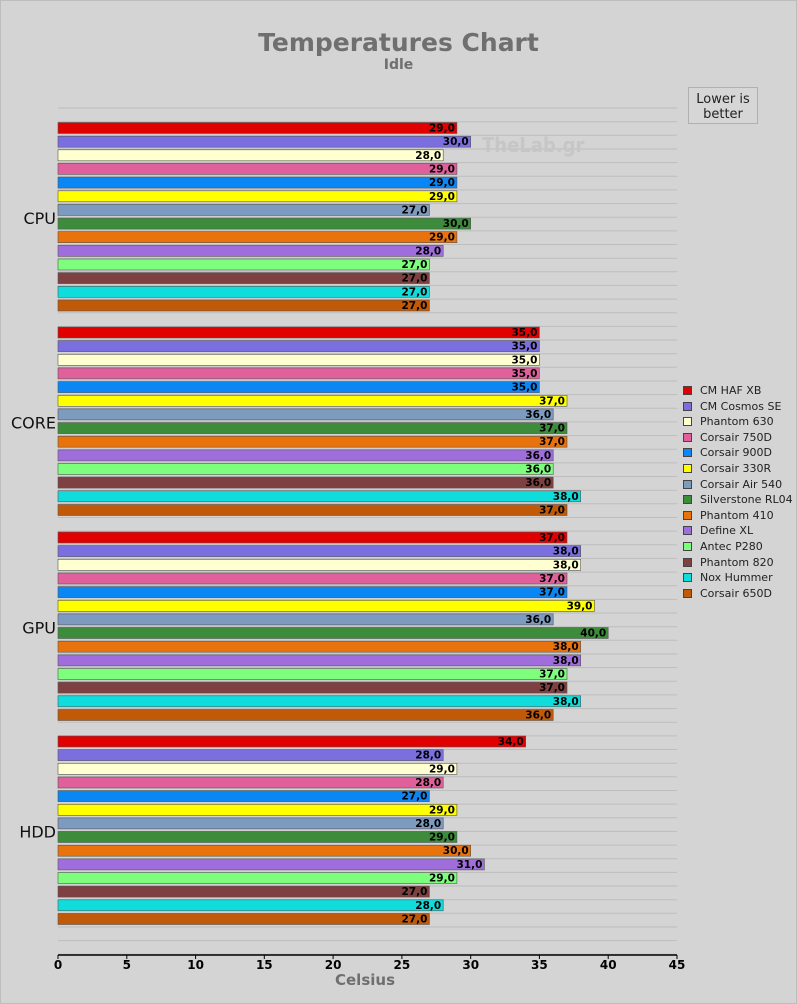 The image size is (797, 1004). I want to click on legend-item: Define XL, so click(739, 531).